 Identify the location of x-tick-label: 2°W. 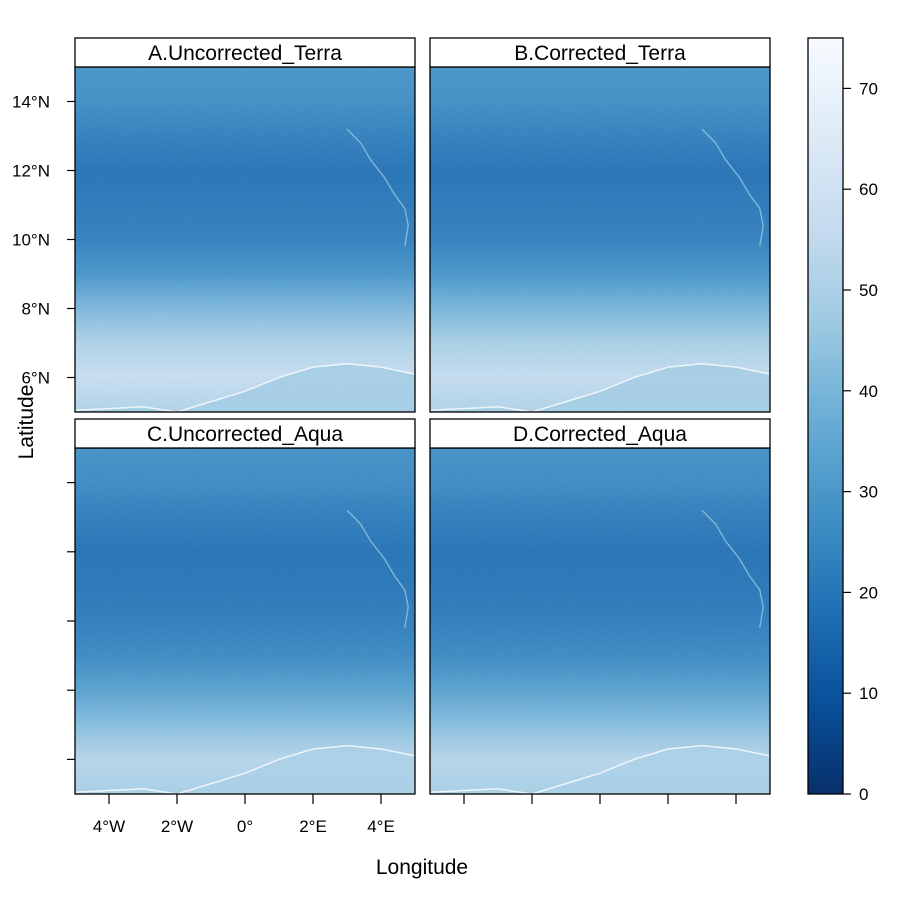
(177, 826).